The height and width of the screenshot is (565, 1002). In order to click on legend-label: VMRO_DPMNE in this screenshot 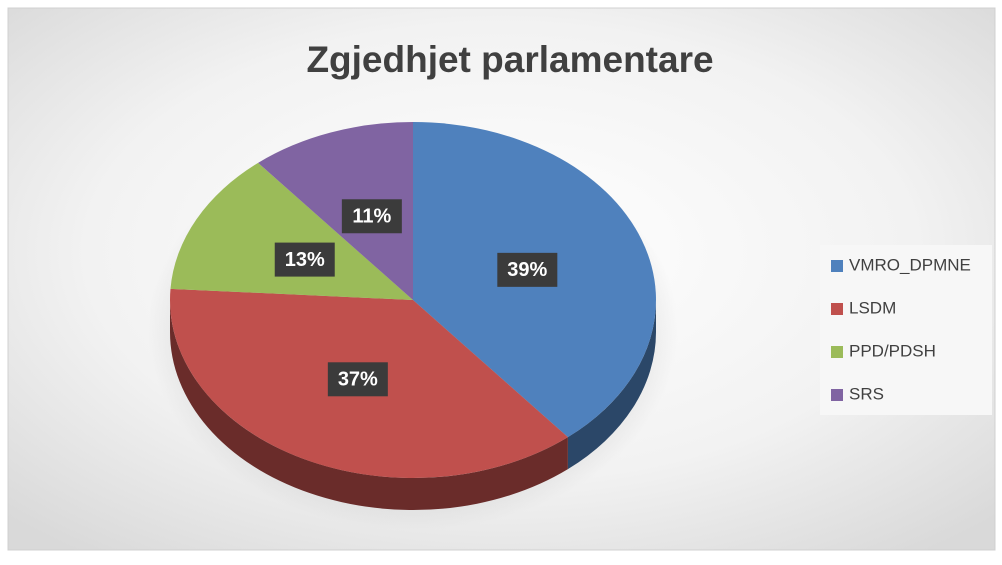, I will do `click(910, 264)`.